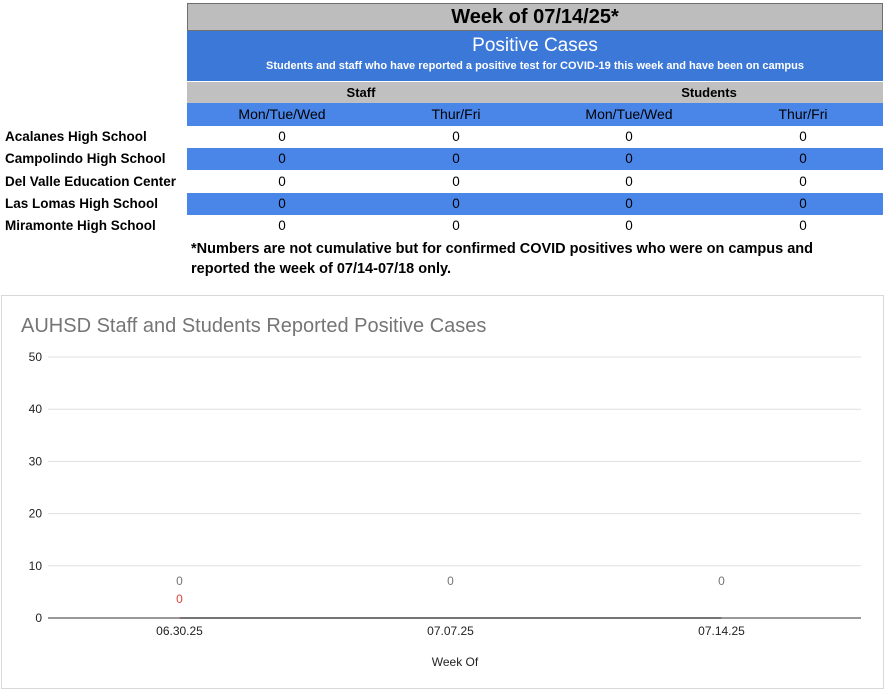 The image size is (885, 689). What do you see at coordinates (442, 204) in the screenshot?
I see `table-row: Las Lomas High School 0 0 0 0` at bounding box center [442, 204].